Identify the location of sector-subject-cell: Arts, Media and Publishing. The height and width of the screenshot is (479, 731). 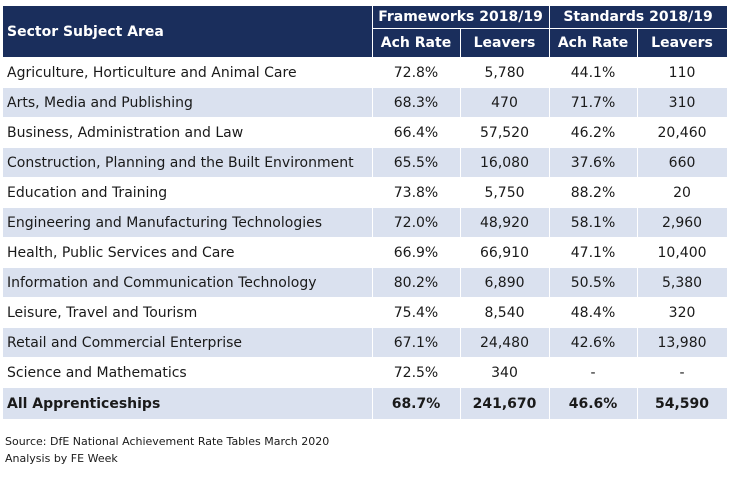
(188, 102).